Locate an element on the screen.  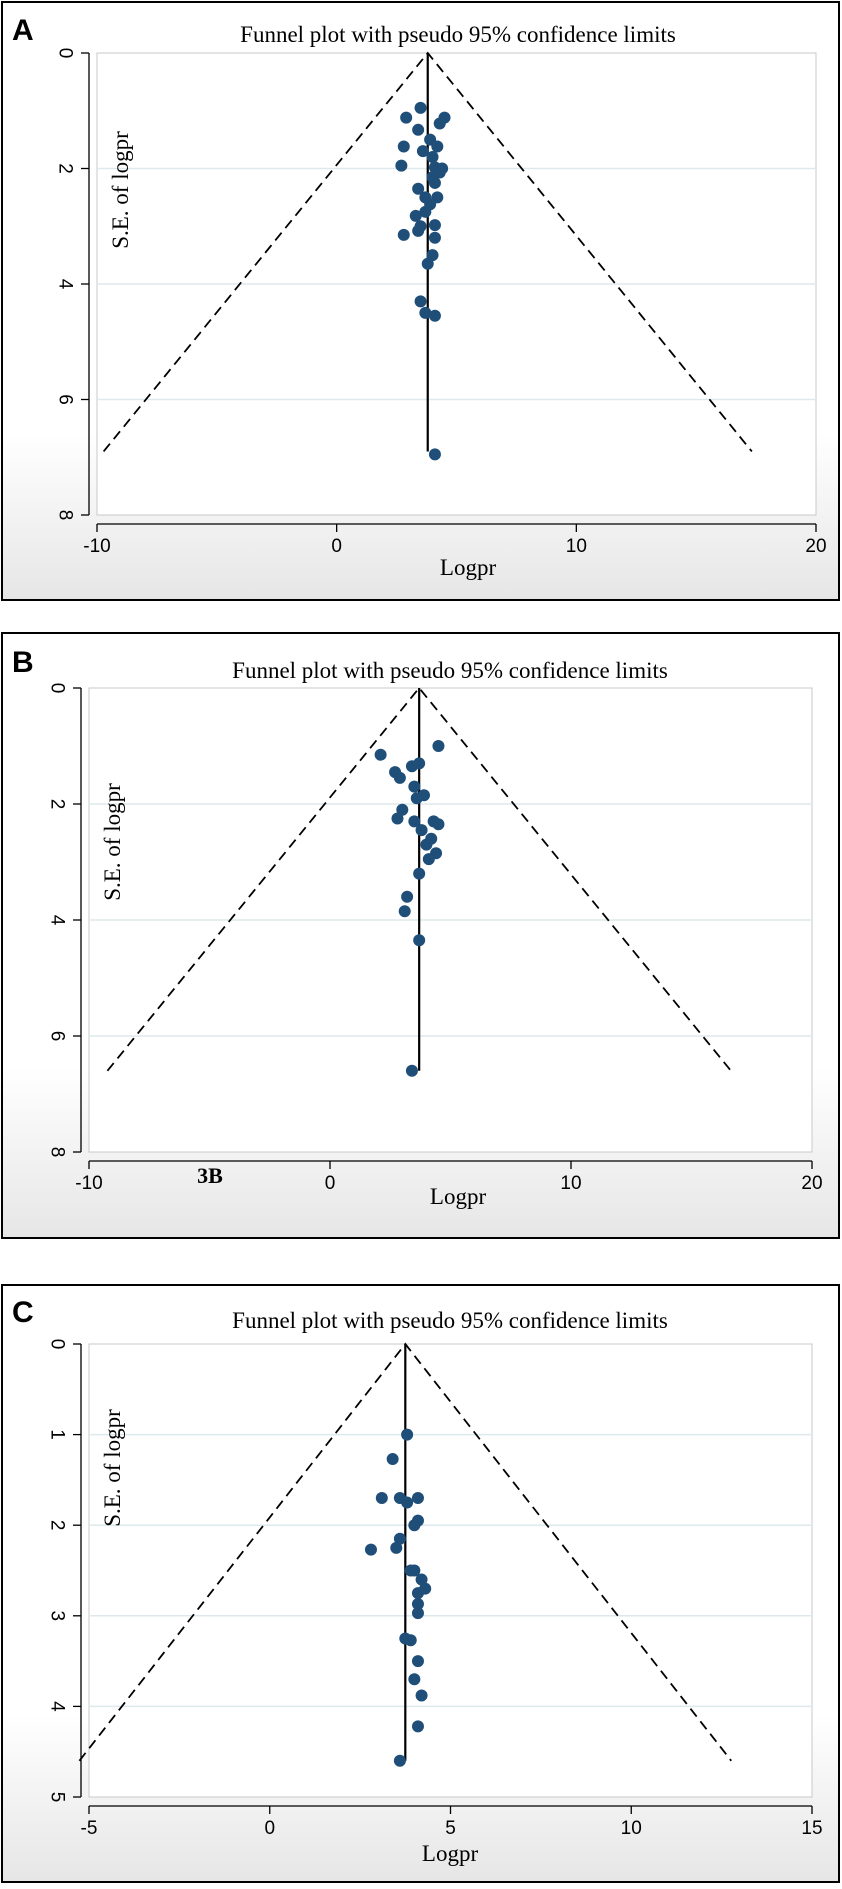
x-tick-label: 5 is located at coordinates (450, 1828).